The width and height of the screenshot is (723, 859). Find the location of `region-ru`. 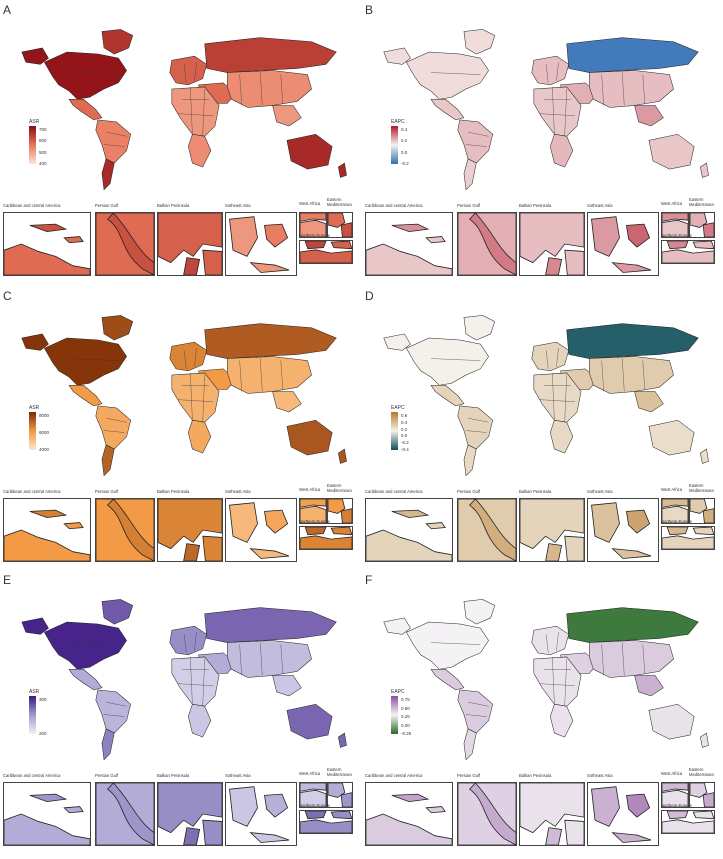

region-ru is located at coordinates (270, 341).